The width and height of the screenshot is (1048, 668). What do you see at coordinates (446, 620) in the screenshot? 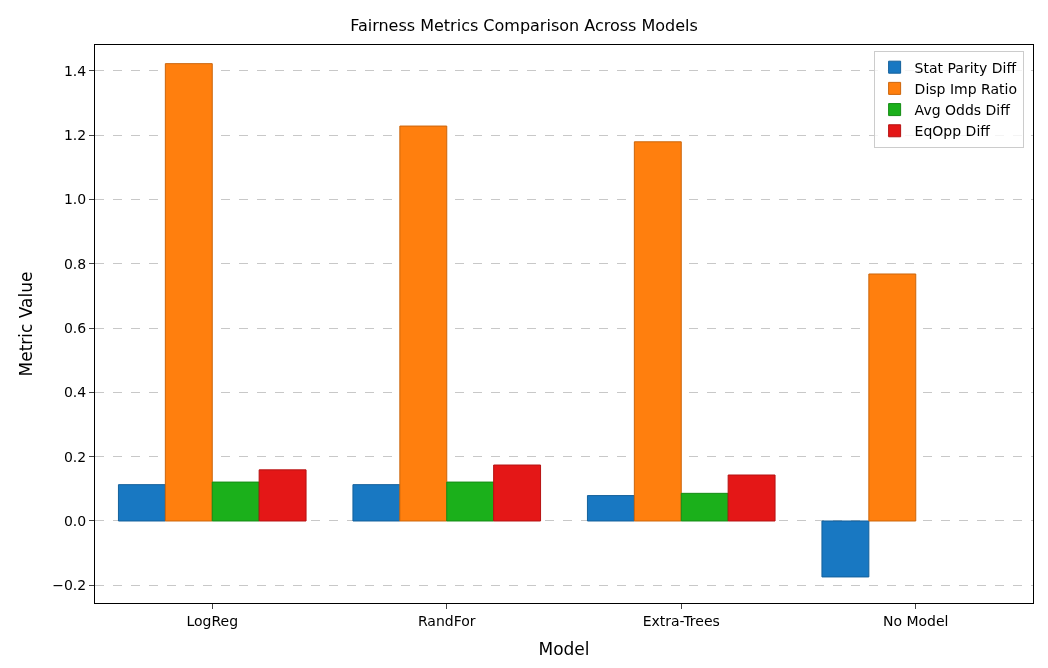
I see `x-tick-label: RandFor` at bounding box center [446, 620].